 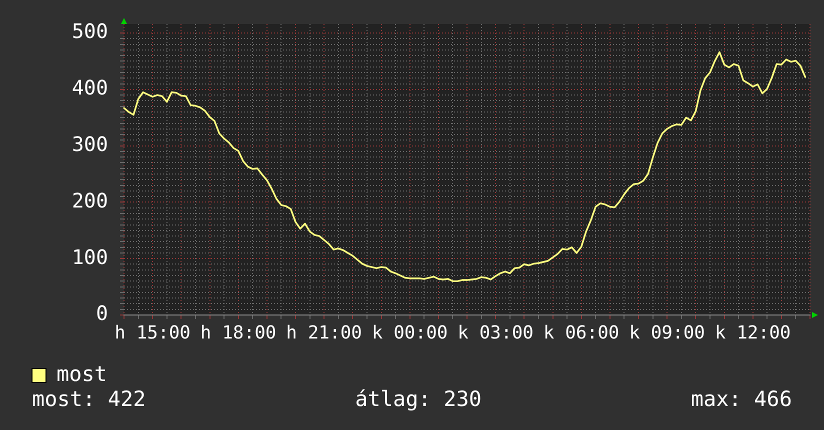 What do you see at coordinates (741, 399) in the screenshot?
I see `text: max: 466` at bounding box center [741, 399].